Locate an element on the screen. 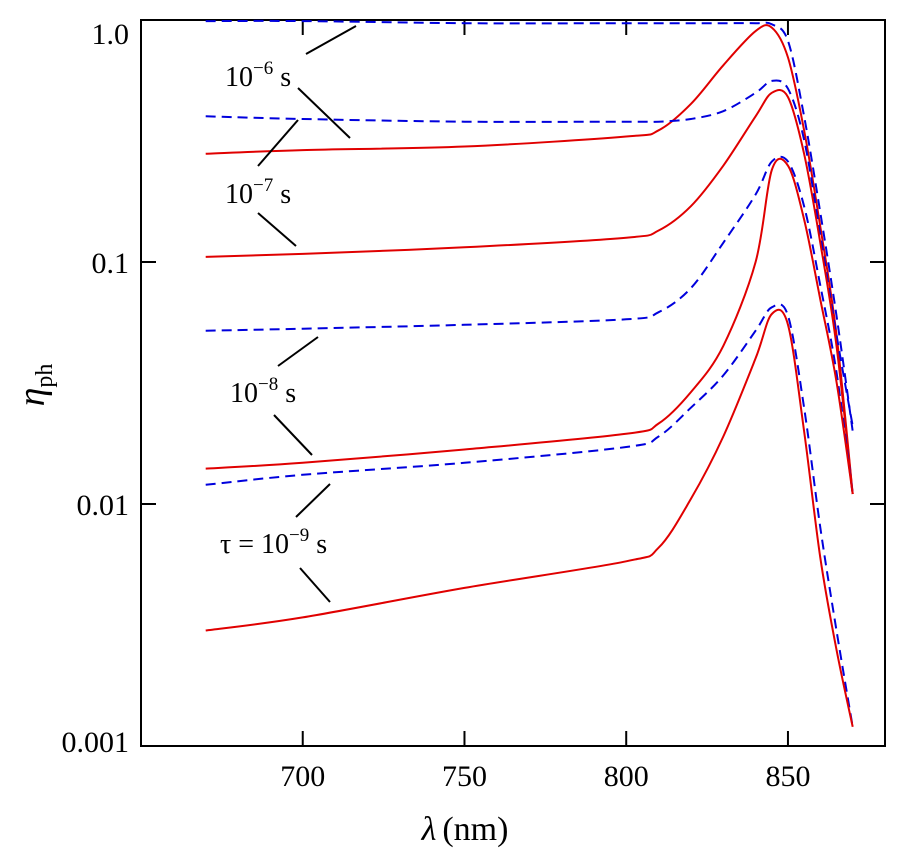  x-axis-unit: (nm) is located at coordinates (475, 829).